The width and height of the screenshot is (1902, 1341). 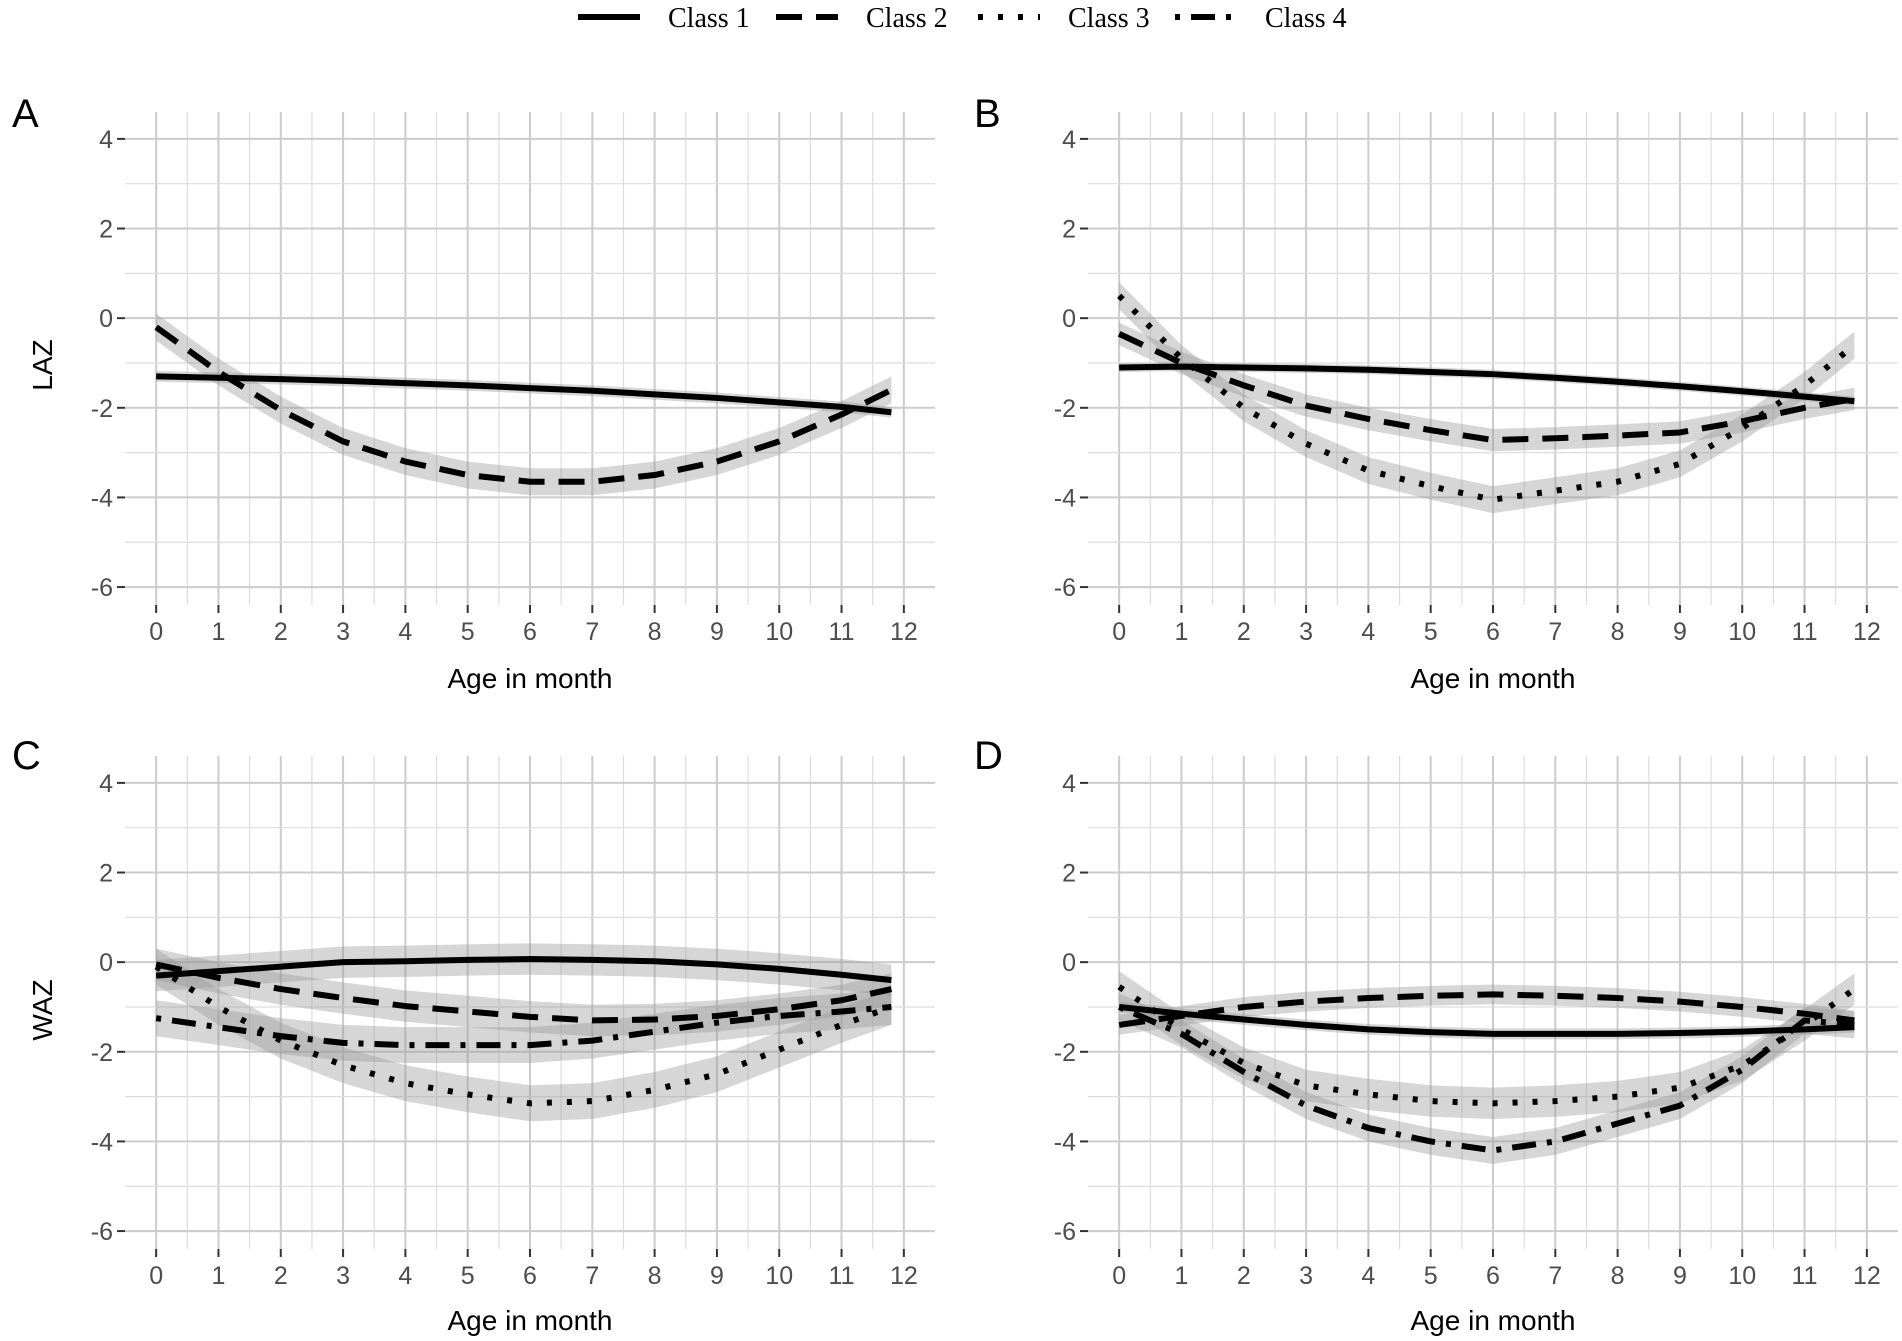 What do you see at coordinates (106, 963) in the screenshot?
I see `y-tick-label-c-3: 0` at bounding box center [106, 963].